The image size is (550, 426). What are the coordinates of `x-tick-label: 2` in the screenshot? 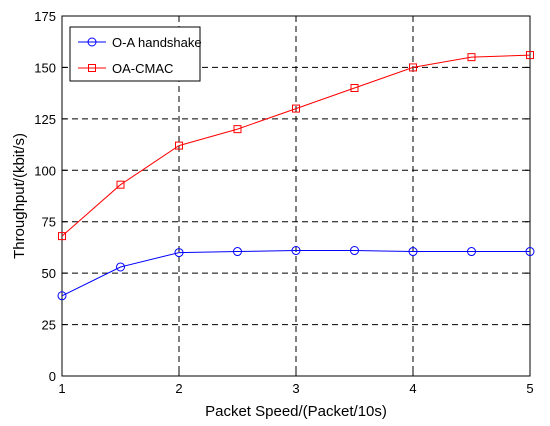 It's located at (178, 388).